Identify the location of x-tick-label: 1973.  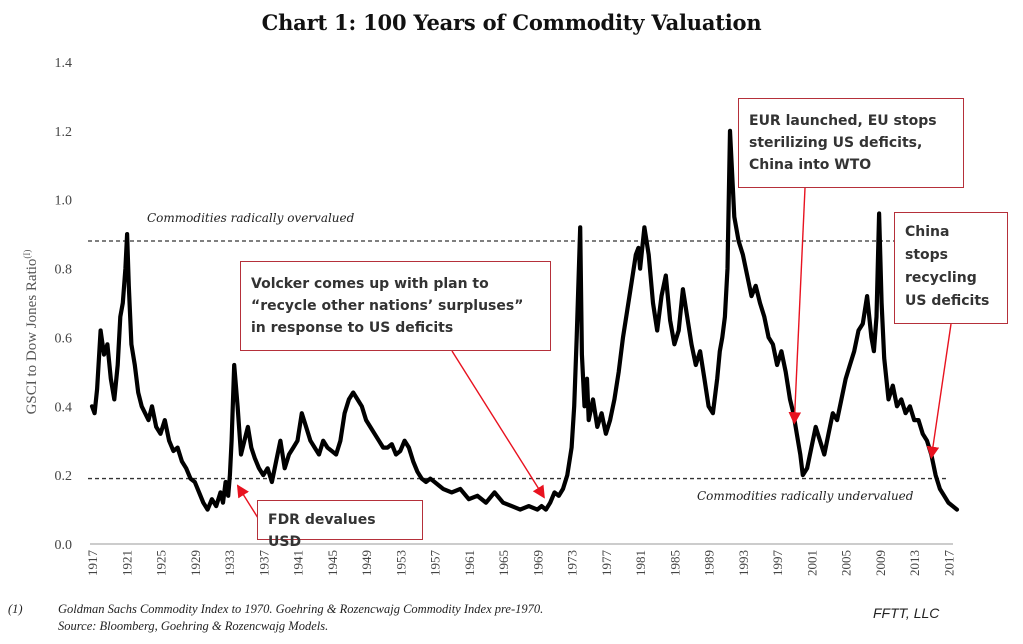
(572, 563).